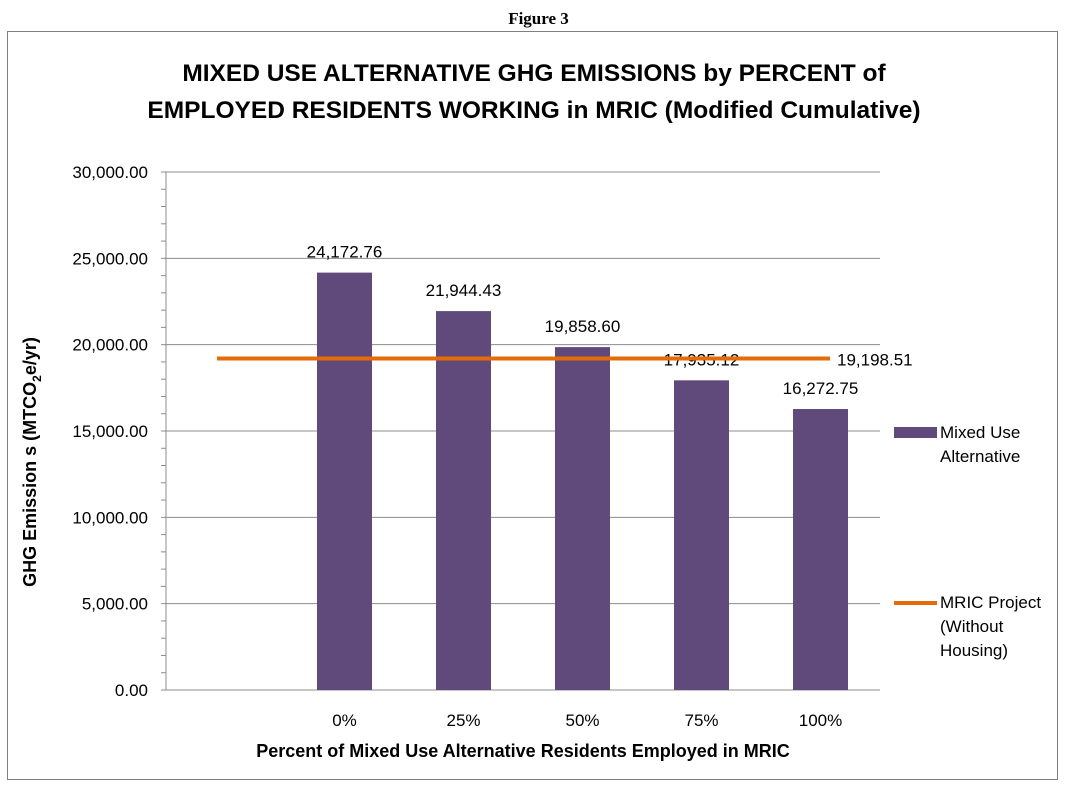 This screenshot has height=801, width=1077. Describe the element at coordinates (991, 626) in the screenshot. I see `legend-item-mric-project: MRIC Project (Without Housing)` at that location.